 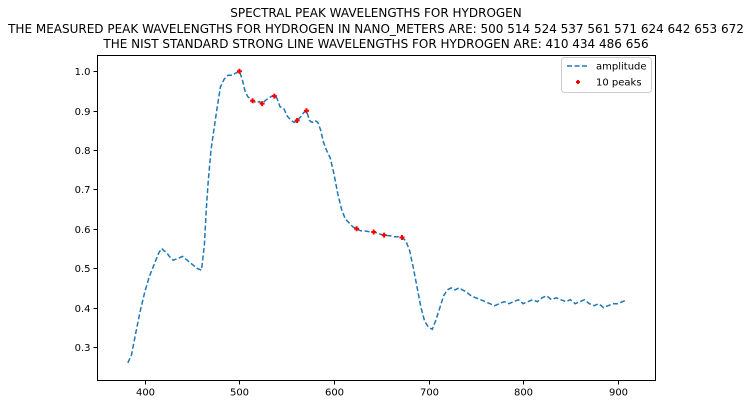 What do you see at coordinates (618, 393) in the screenshot?
I see `x-tick-label: 900` at bounding box center [618, 393].